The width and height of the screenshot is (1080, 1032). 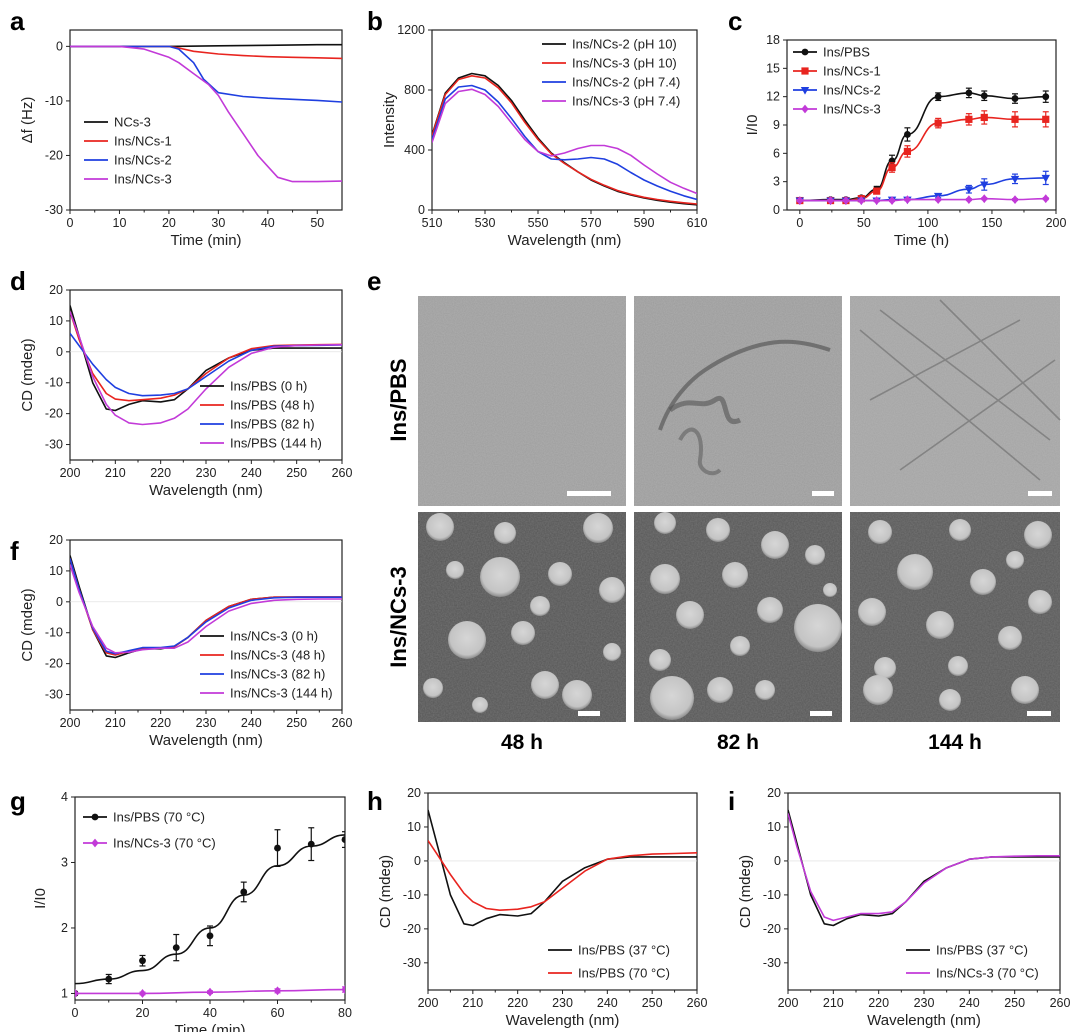 I want to click on tem-ncs3-144h, so click(x=955, y=617).